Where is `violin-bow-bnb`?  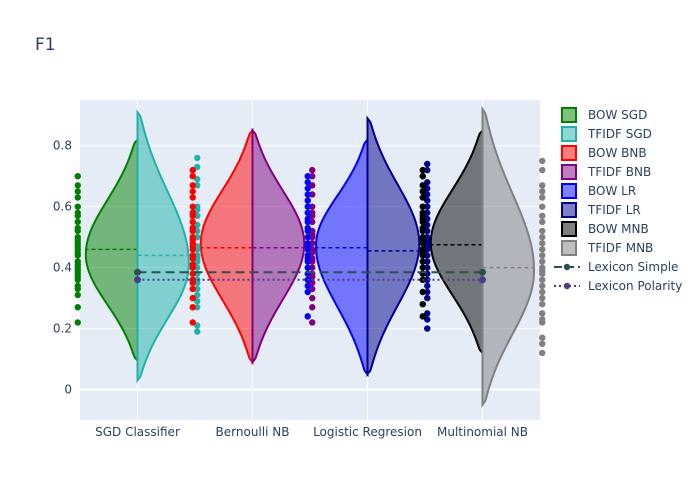 violin-bow-bnb is located at coordinates (226, 246).